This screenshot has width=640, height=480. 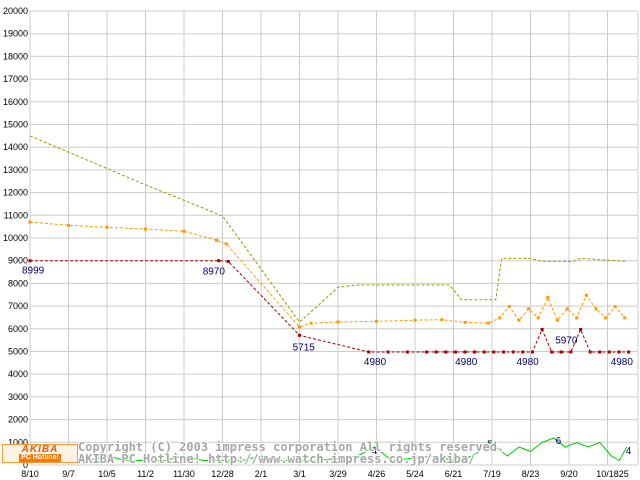 What do you see at coordinates (15, 125) in the screenshot?
I see `y-tick-label: 15000` at bounding box center [15, 125].